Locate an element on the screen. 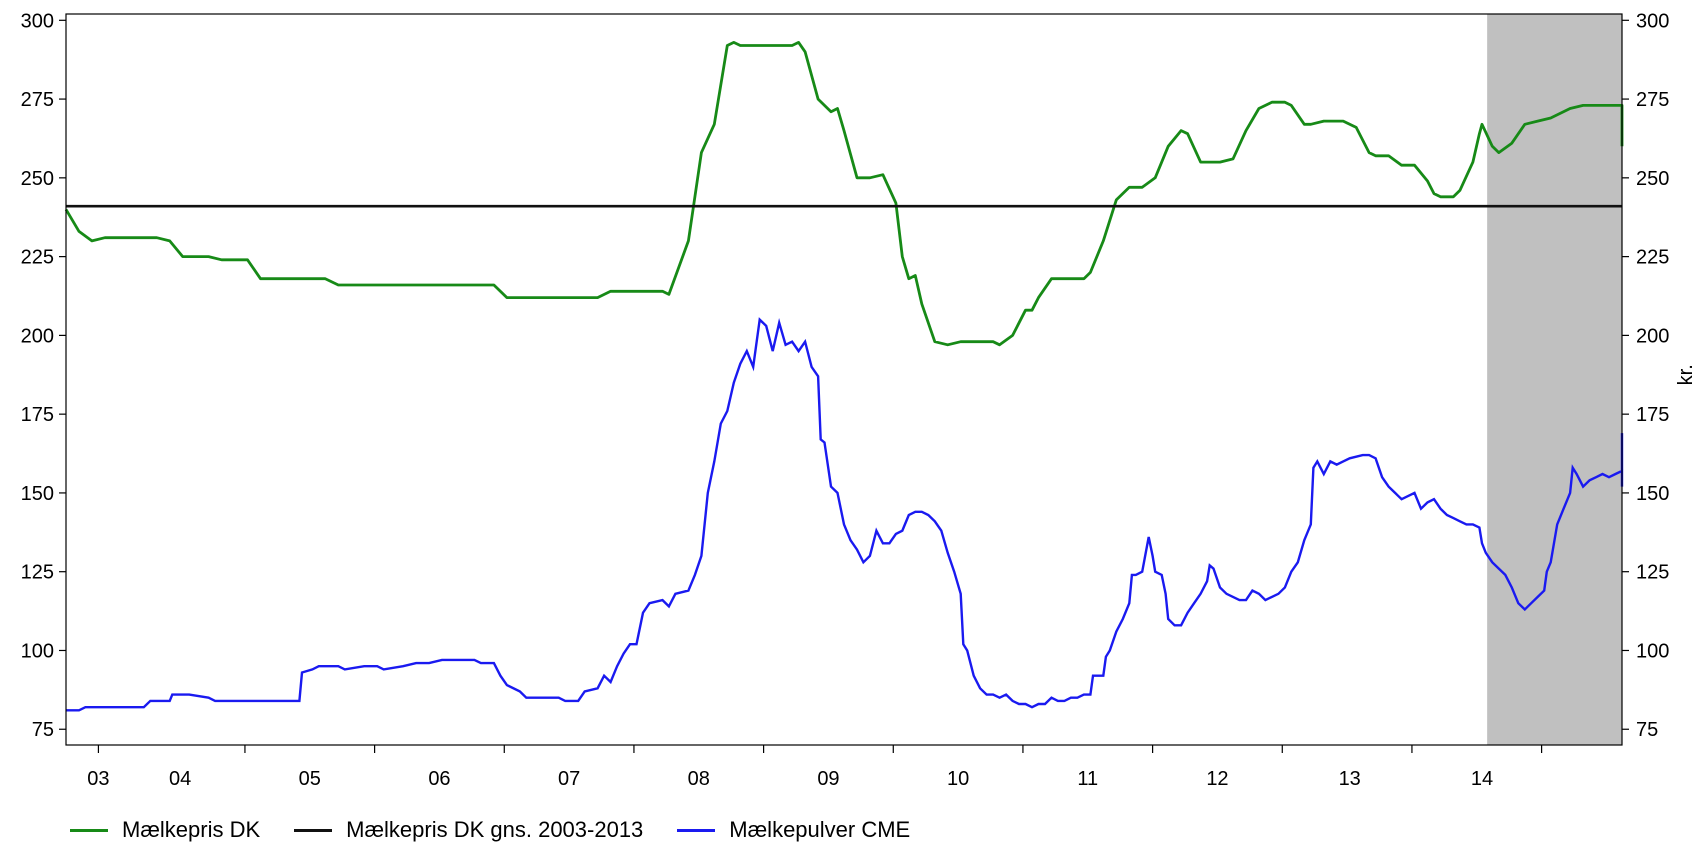  legend-item-maelkepulver-cme: Mælkepulver CME is located at coordinates (793, 830).